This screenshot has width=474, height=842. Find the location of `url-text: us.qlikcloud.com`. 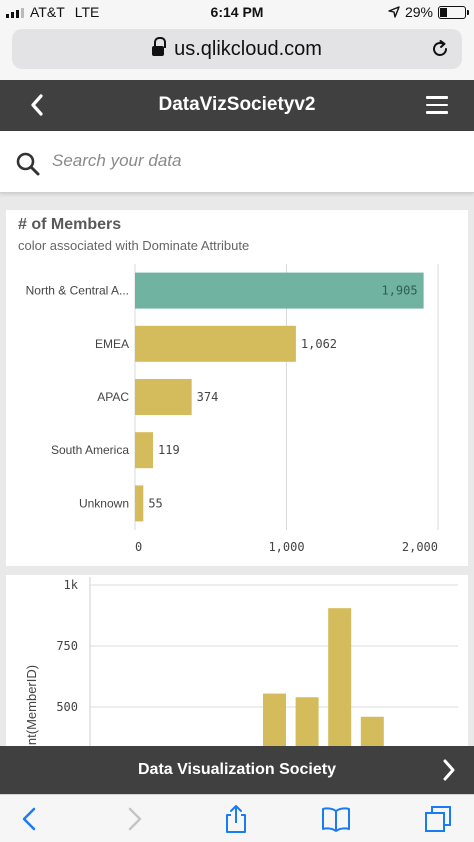

url-text: us.qlikcloud.com is located at coordinates (248, 49).